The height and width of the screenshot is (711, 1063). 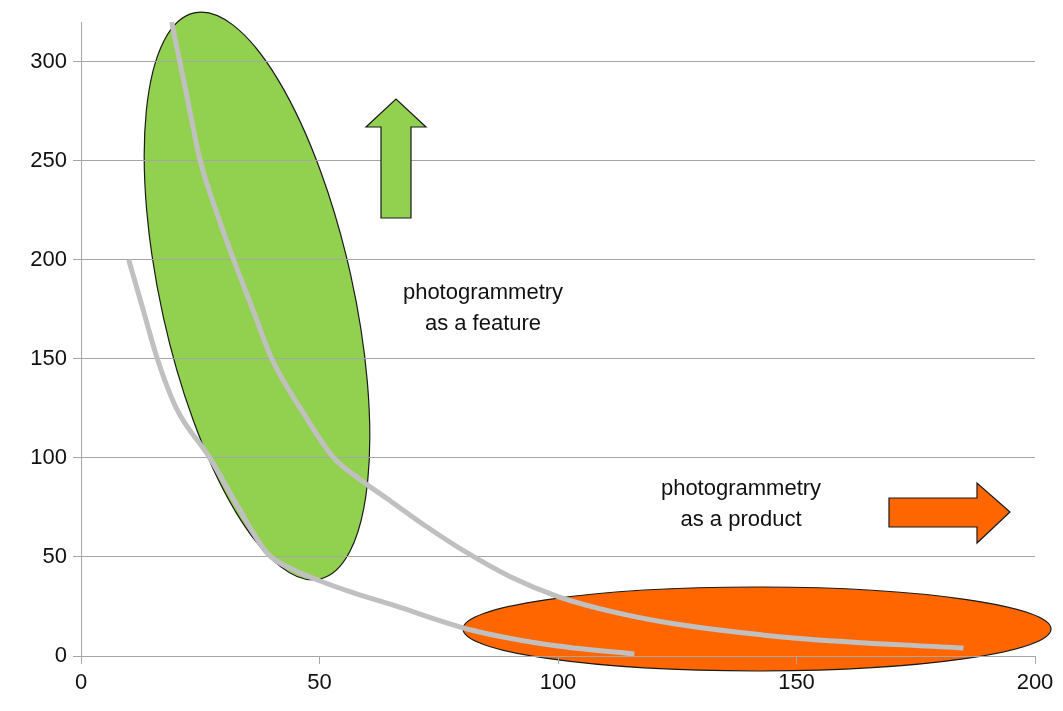 What do you see at coordinates (48, 258) in the screenshot?
I see `y-tick-label: 200` at bounding box center [48, 258].